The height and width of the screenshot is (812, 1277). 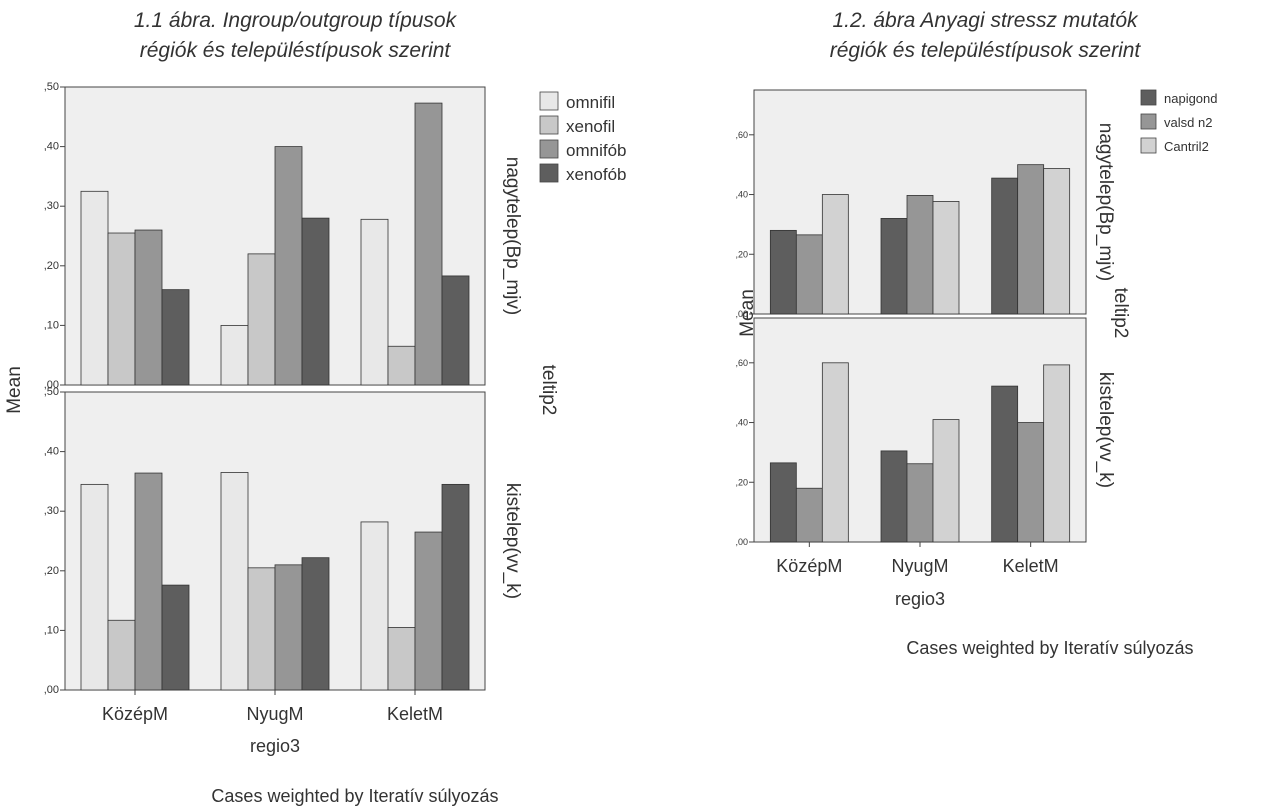 What do you see at coordinates (1191, 98) in the screenshot?
I see `legend-label: napigond` at bounding box center [1191, 98].